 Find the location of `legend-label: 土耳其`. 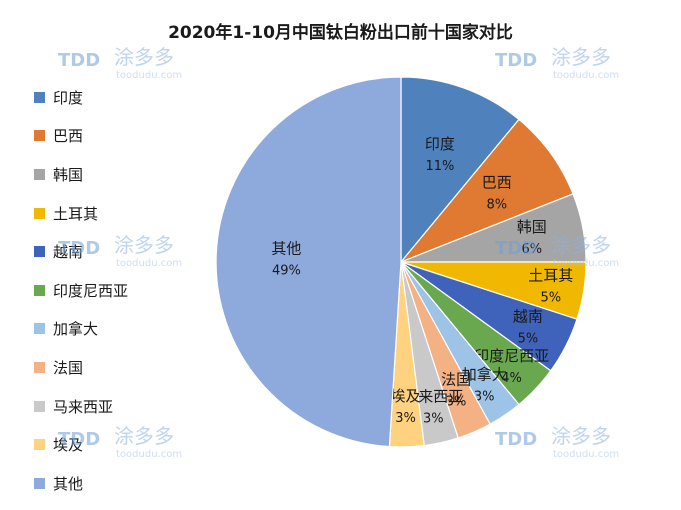

legend-label: 土耳其 is located at coordinates (76, 213).